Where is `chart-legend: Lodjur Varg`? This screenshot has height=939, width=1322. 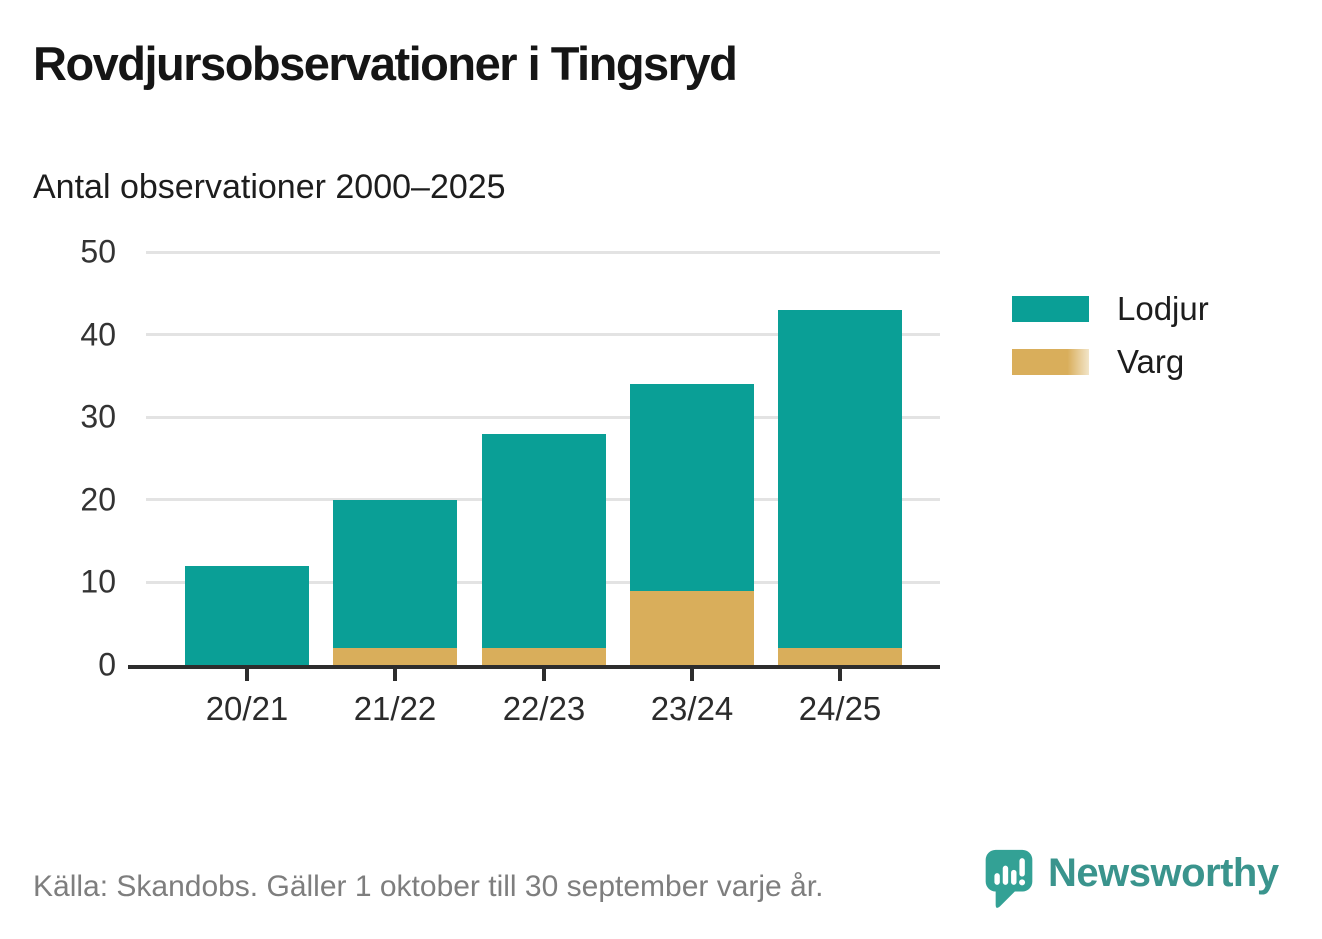 chart-legend: Lodjur Varg is located at coordinates (1110, 346).